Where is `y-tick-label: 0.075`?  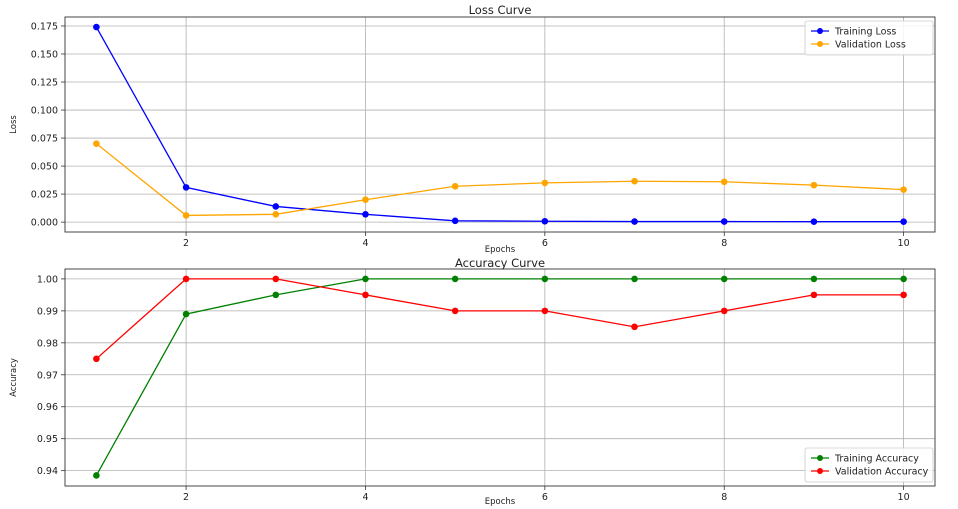 y-tick-label: 0.075 is located at coordinates (44, 139).